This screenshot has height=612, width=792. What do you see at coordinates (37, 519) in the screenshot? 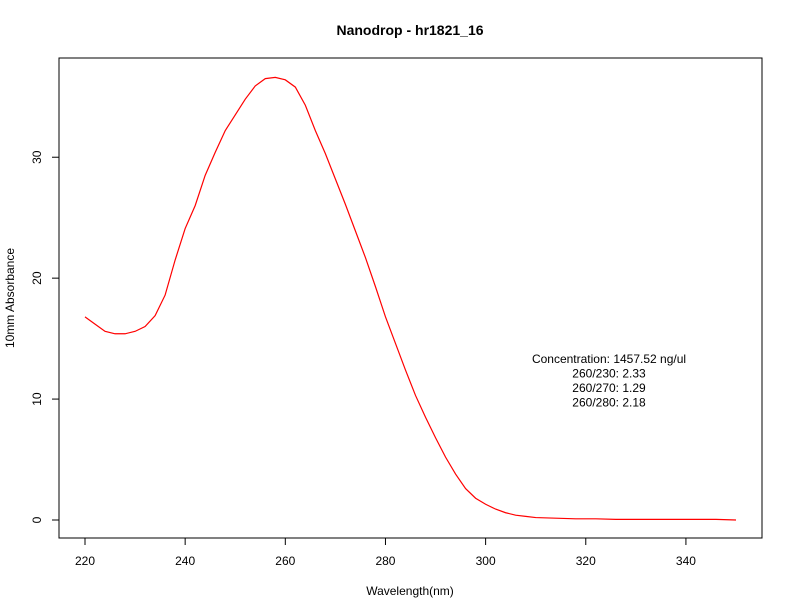
I see `y-tick-label: 0` at bounding box center [37, 519].